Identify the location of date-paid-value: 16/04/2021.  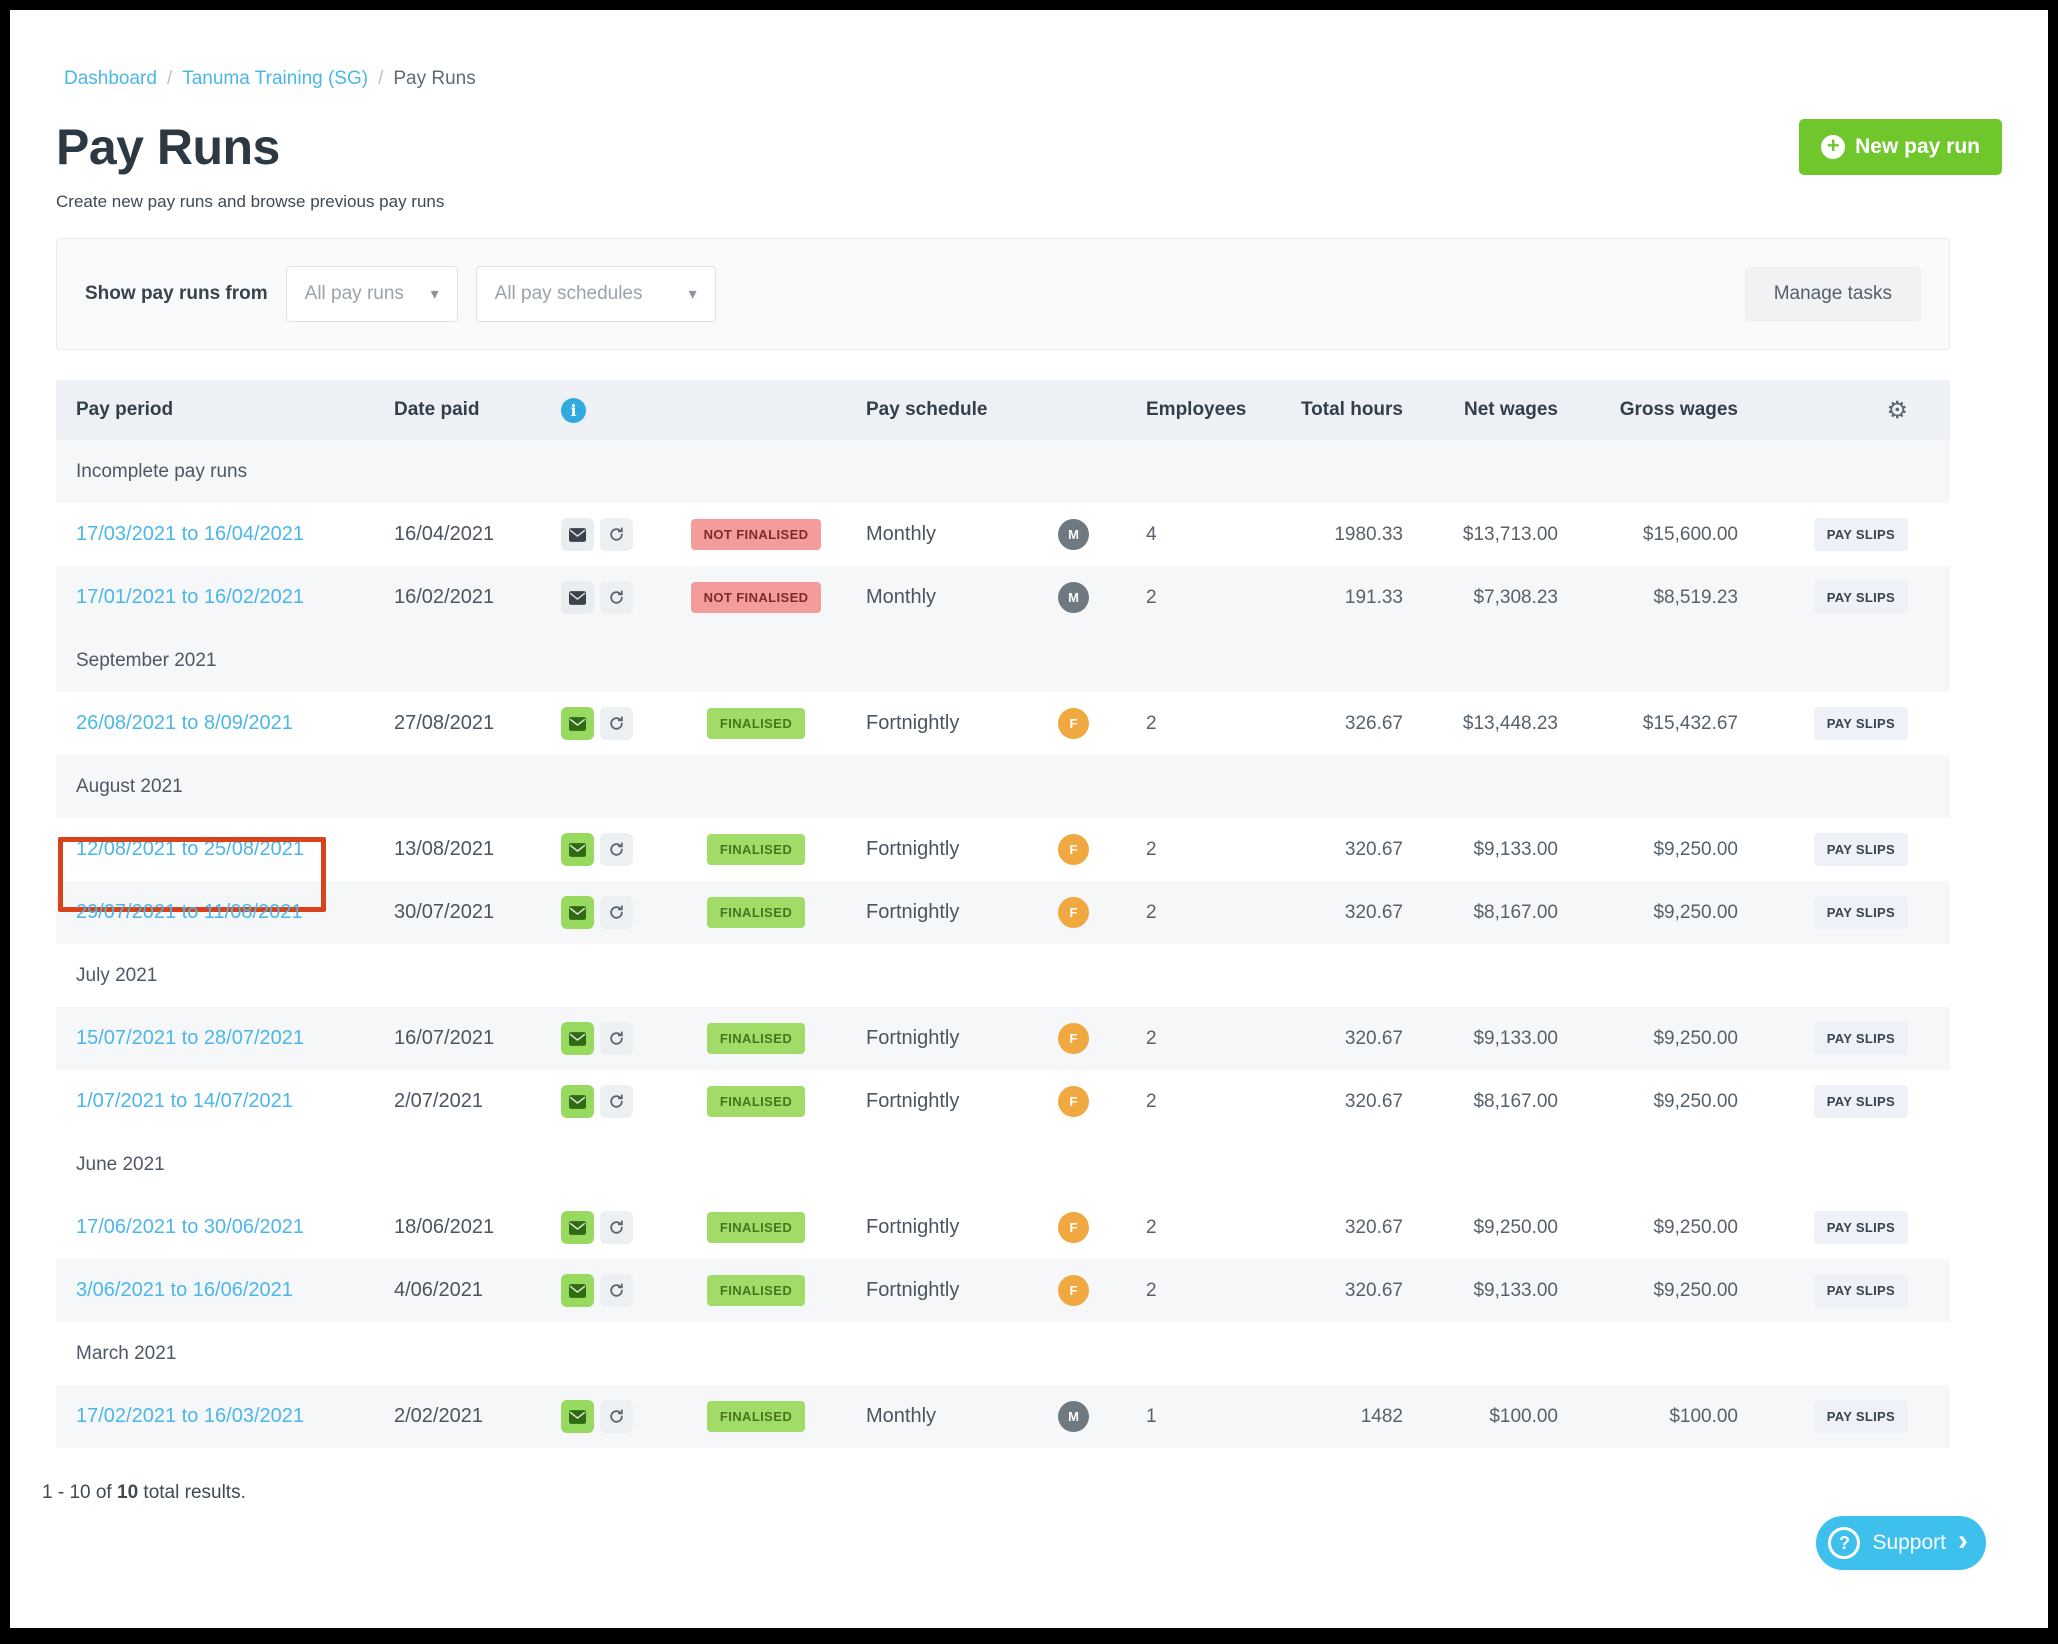
(444, 534).